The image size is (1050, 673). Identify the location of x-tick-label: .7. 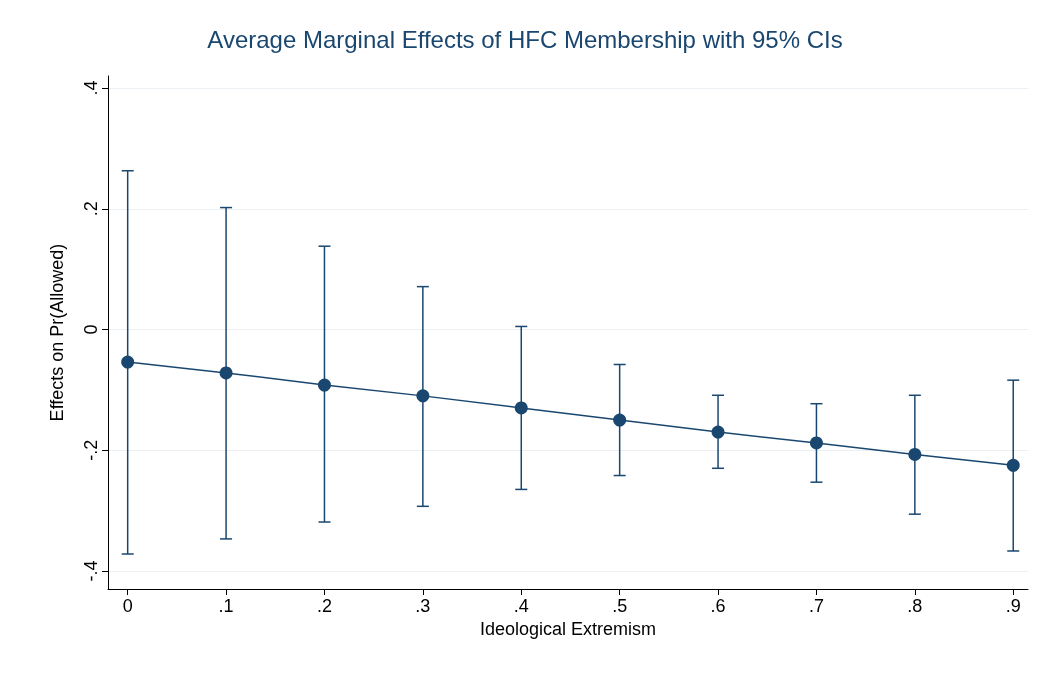
(816, 606).